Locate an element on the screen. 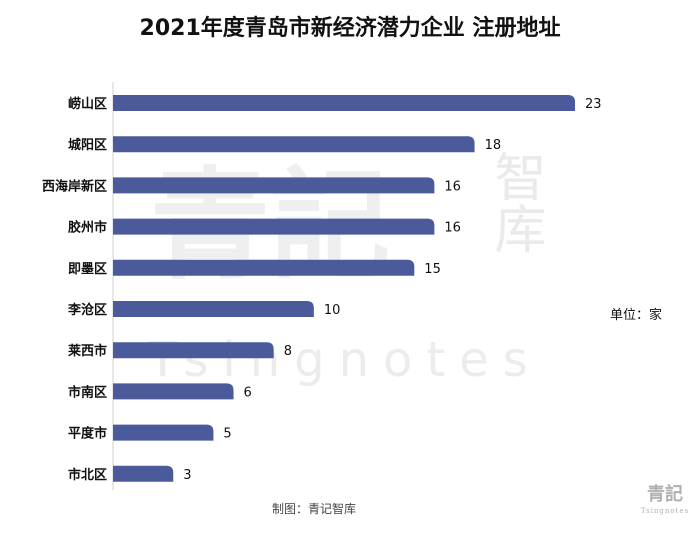 The height and width of the screenshot is (533, 700). category-label: 莱西市 is located at coordinates (87, 351).